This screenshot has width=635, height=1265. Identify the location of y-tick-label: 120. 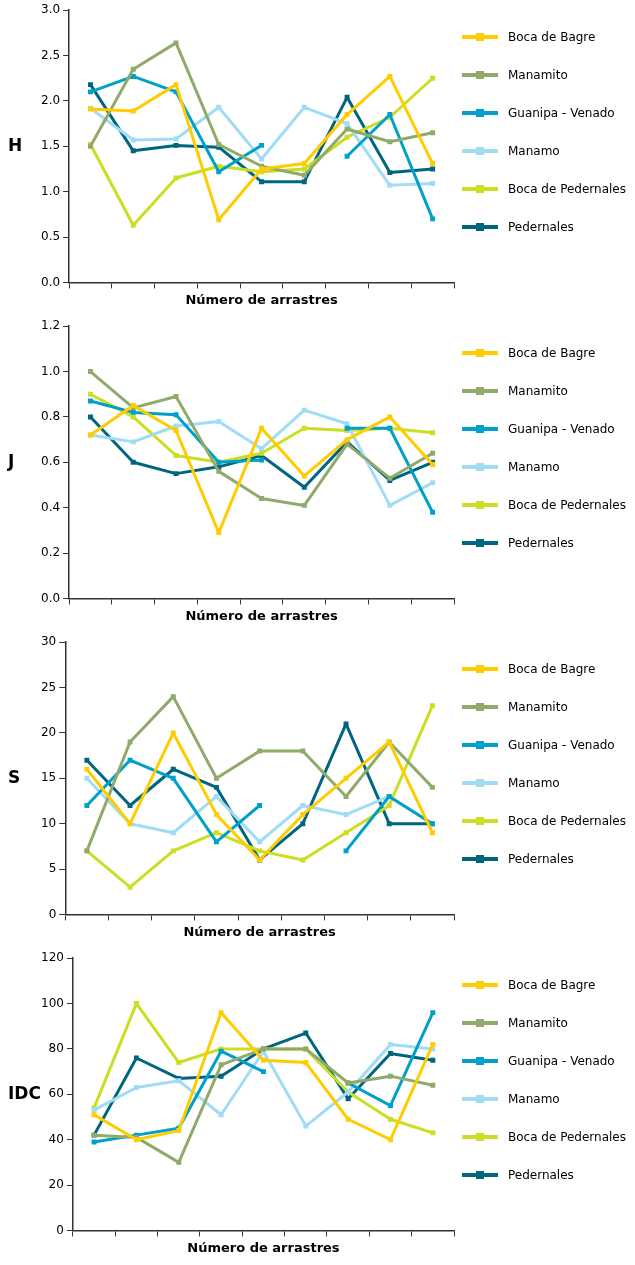
(52, 957).